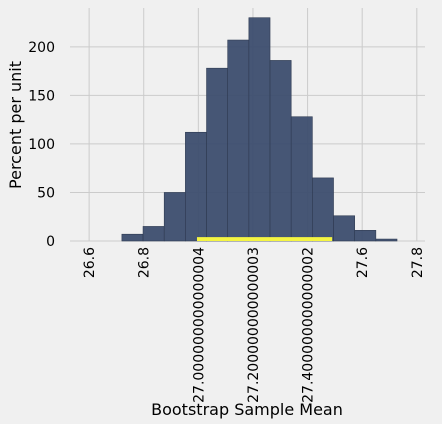 The height and width of the screenshot is (424, 442). I want to click on interval-layer, so click(264, 239).